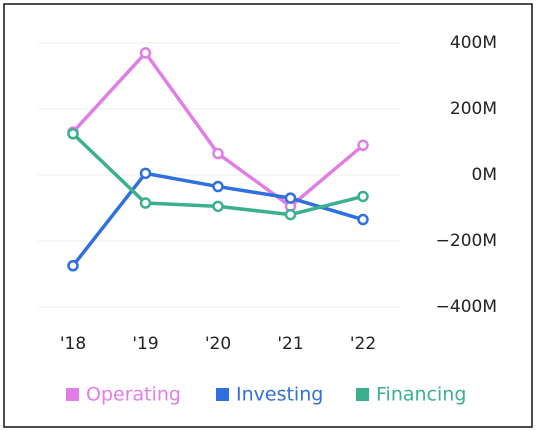 Image resolution: width=537 pixels, height=432 pixels. What do you see at coordinates (73, 344) in the screenshot?
I see `x-tick-label: '18` at bounding box center [73, 344].